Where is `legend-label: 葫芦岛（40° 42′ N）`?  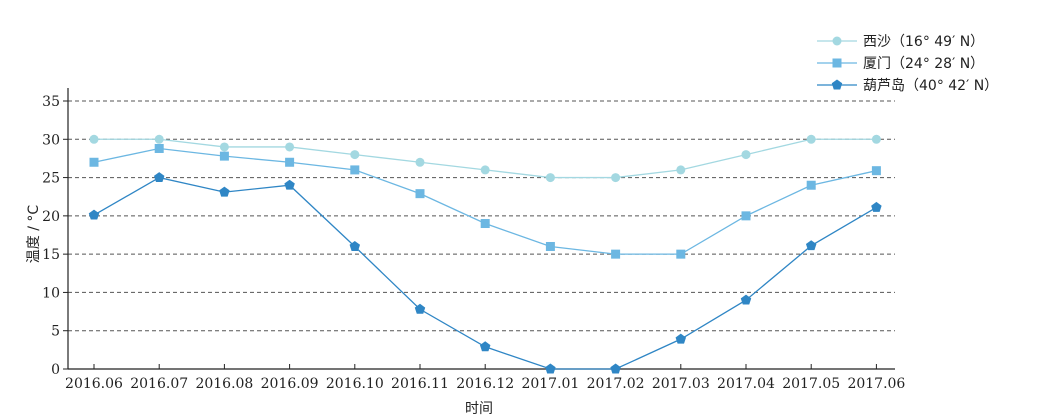
legend-label: 葫芦岛（40° 42′ N） is located at coordinates (930, 86).